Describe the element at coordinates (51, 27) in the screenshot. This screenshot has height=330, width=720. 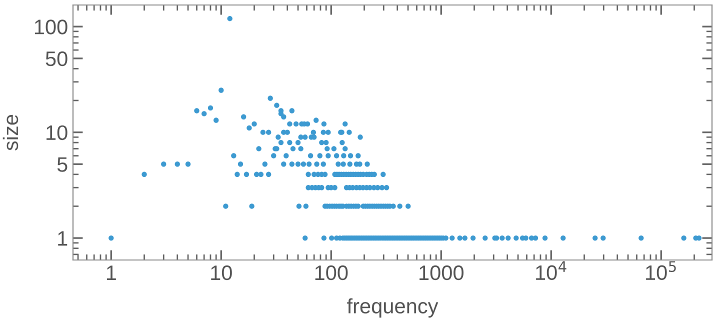
I see `y-tick-label: 100` at that location.